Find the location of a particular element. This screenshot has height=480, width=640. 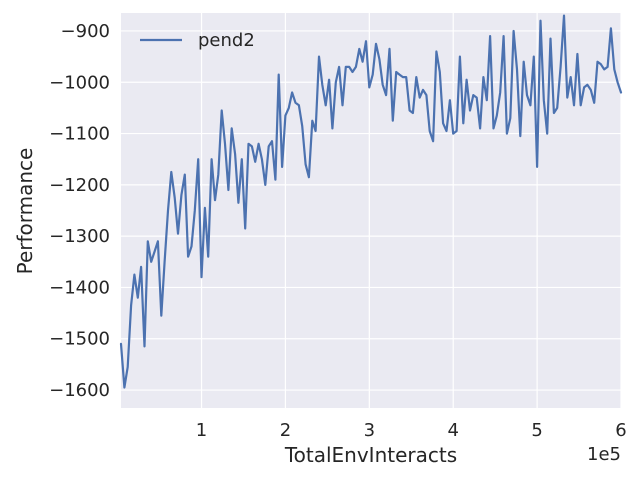

y-tick-label: −1400 is located at coordinates (79, 287).